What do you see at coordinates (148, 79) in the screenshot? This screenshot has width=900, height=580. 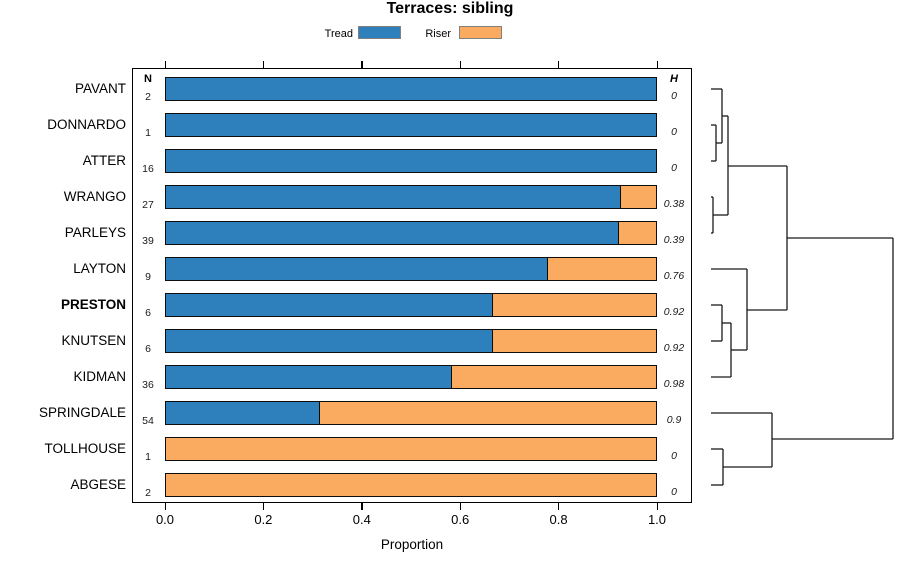 I see `n-column-header: N` at bounding box center [148, 79].